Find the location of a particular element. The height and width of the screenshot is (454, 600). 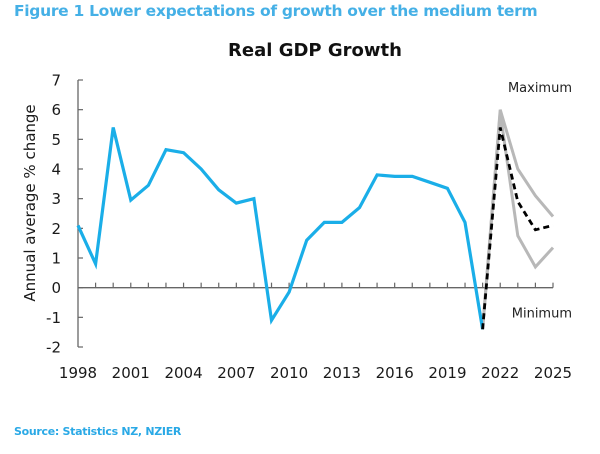

y-tick-label: 7 is located at coordinates (56, 81).